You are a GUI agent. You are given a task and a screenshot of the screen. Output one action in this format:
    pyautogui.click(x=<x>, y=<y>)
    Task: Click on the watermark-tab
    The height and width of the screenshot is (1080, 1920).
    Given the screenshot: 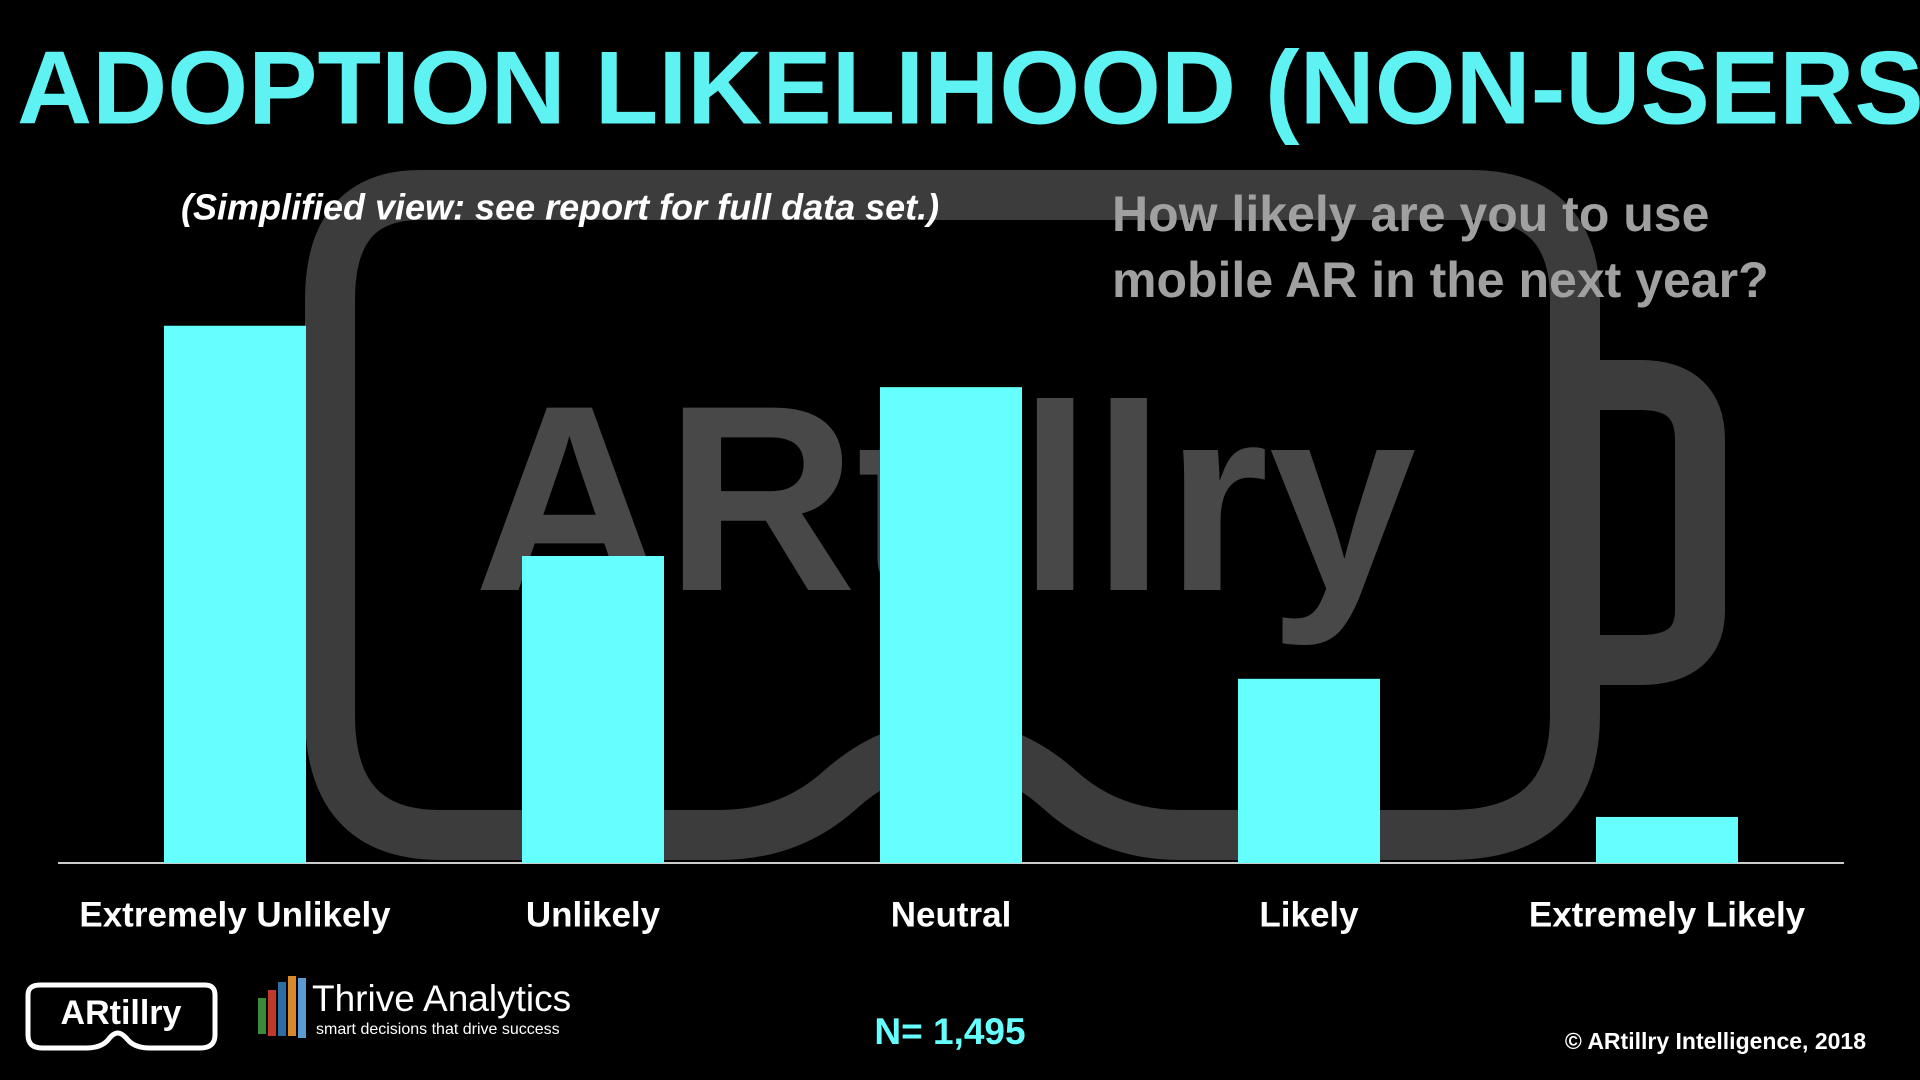 What is the action you would take?
    pyautogui.click(x=1652, y=522)
    